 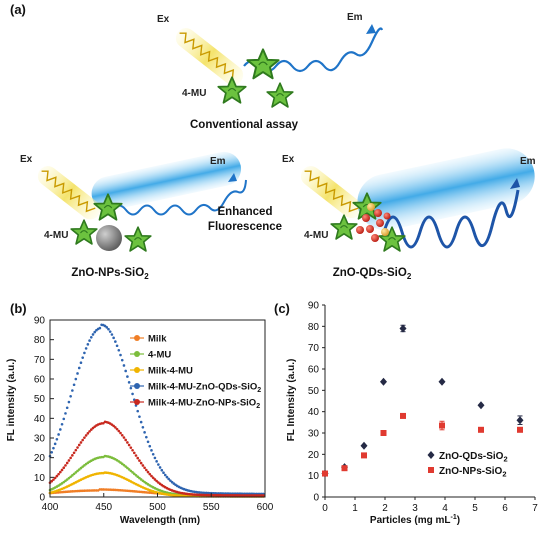 I want to click on nps-scheme: Em Ex 4-MU ZnO-NPs-SiO2, so click(x=133, y=216).